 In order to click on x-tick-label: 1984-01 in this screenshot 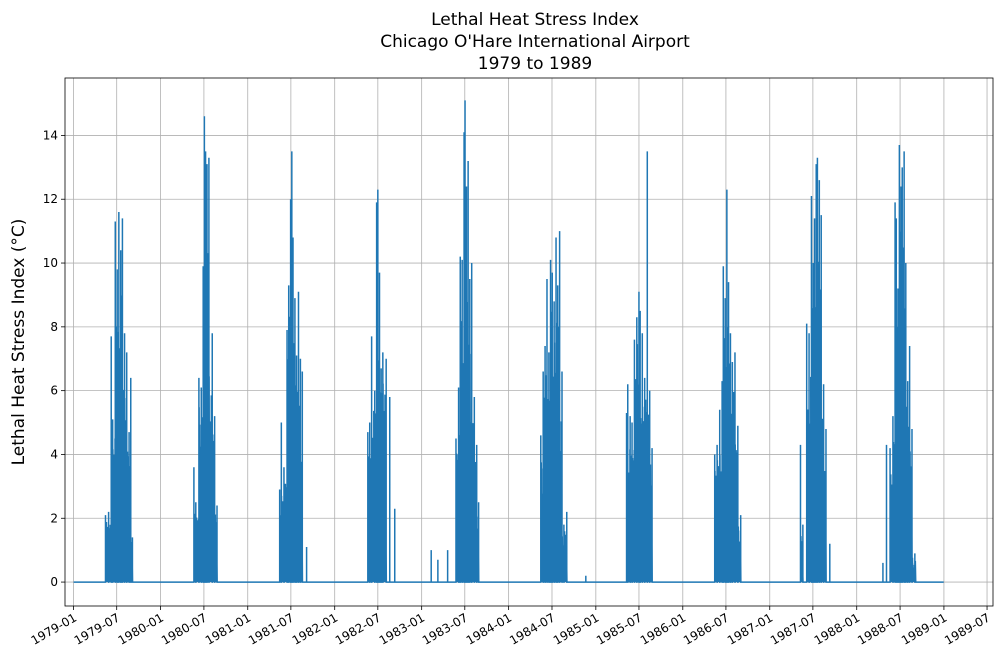, I will do `click(489, 628)`.